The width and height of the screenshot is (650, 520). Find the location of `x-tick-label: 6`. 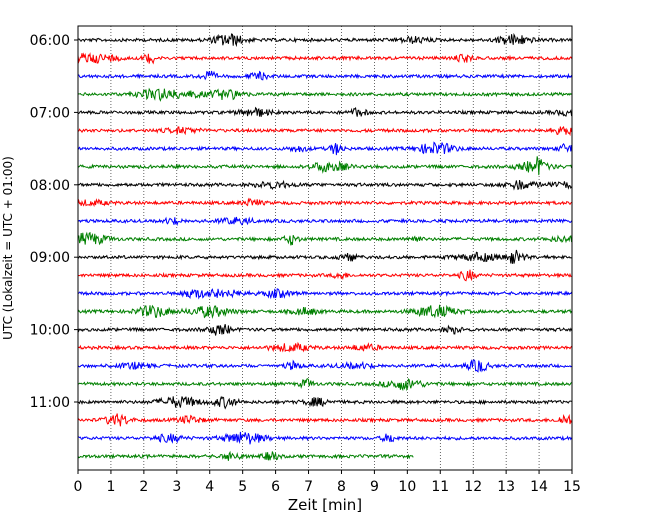

x-tick-label: 6 is located at coordinates (275, 487).